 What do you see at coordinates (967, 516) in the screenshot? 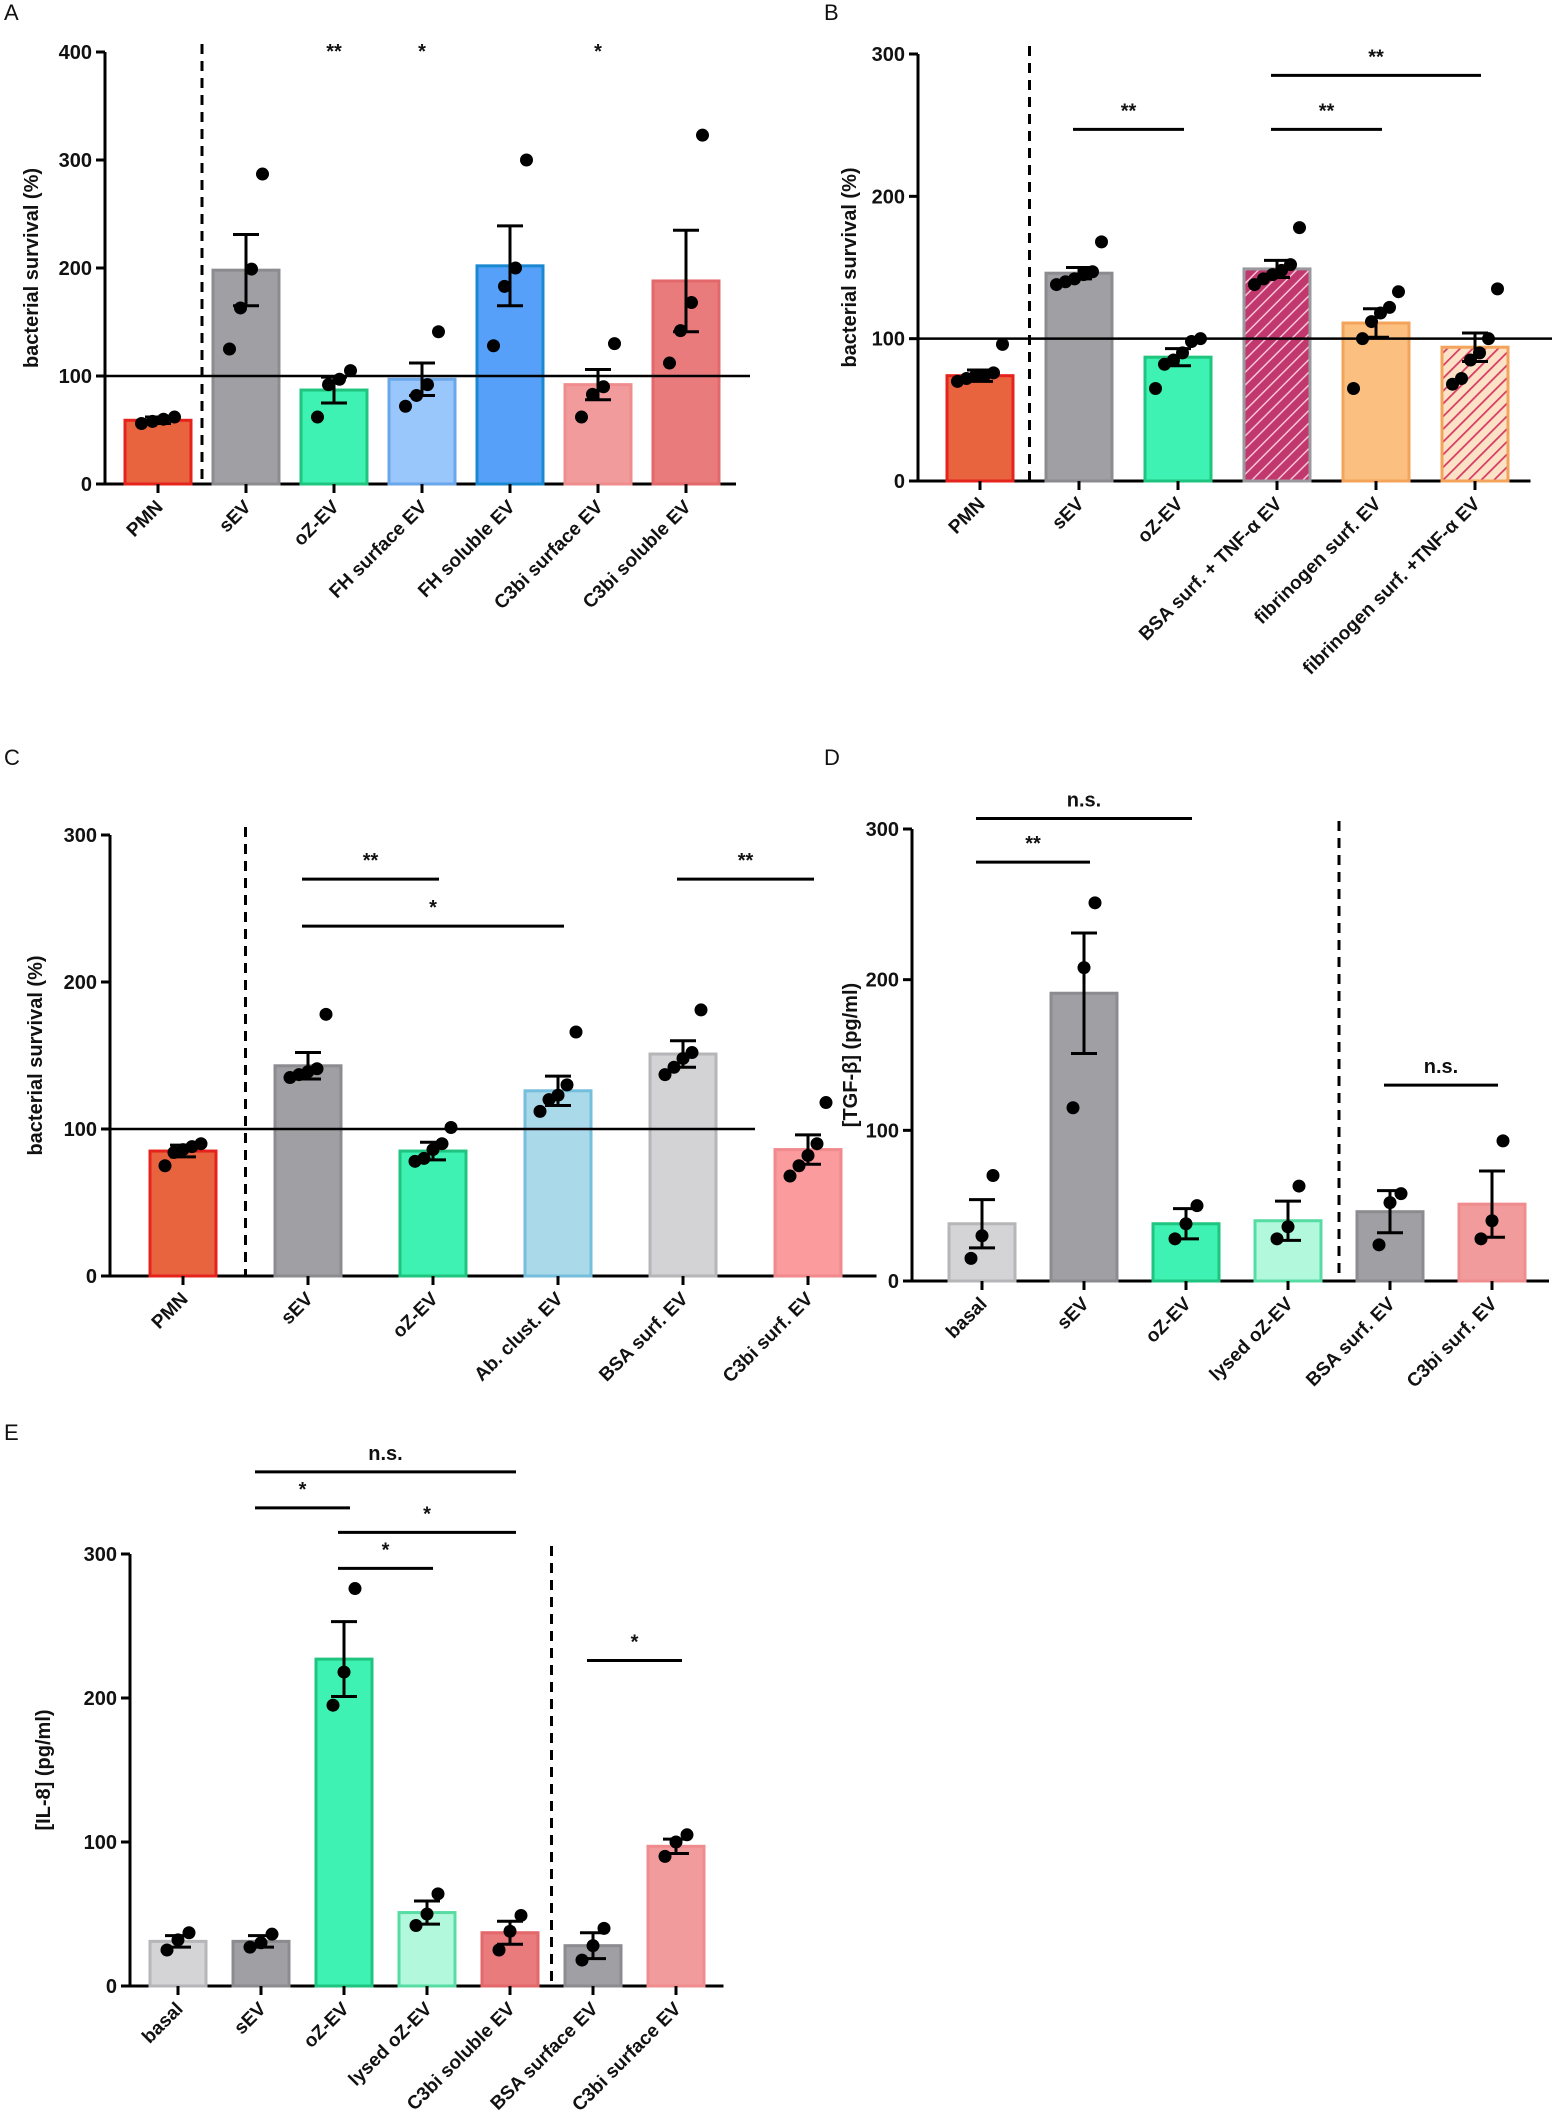
I see `x-tick-label: PMN` at bounding box center [967, 516].